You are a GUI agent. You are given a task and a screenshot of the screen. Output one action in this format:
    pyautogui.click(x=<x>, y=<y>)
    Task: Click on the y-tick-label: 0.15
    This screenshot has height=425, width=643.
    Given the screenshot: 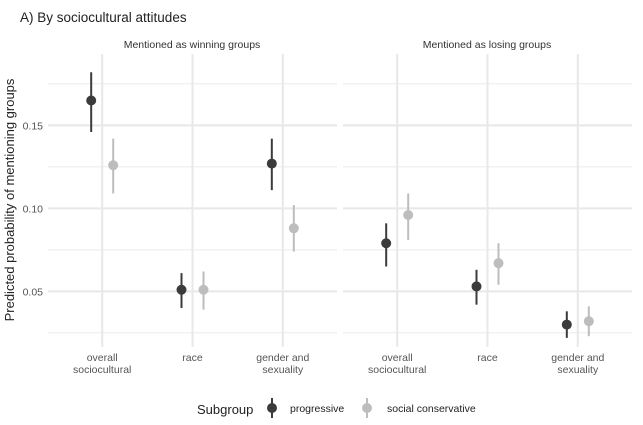 What is the action you would take?
    pyautogui.click(x=33, y=126)
    